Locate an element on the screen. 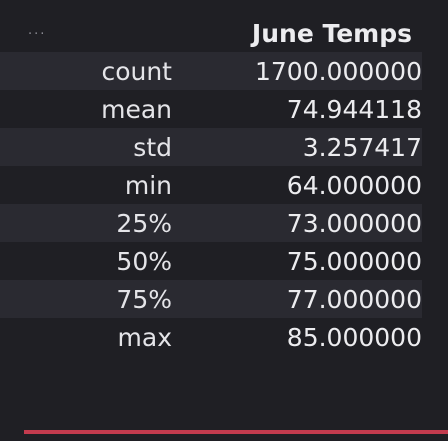  table-row: min 64.000000 is located at coordinates (211, 185).